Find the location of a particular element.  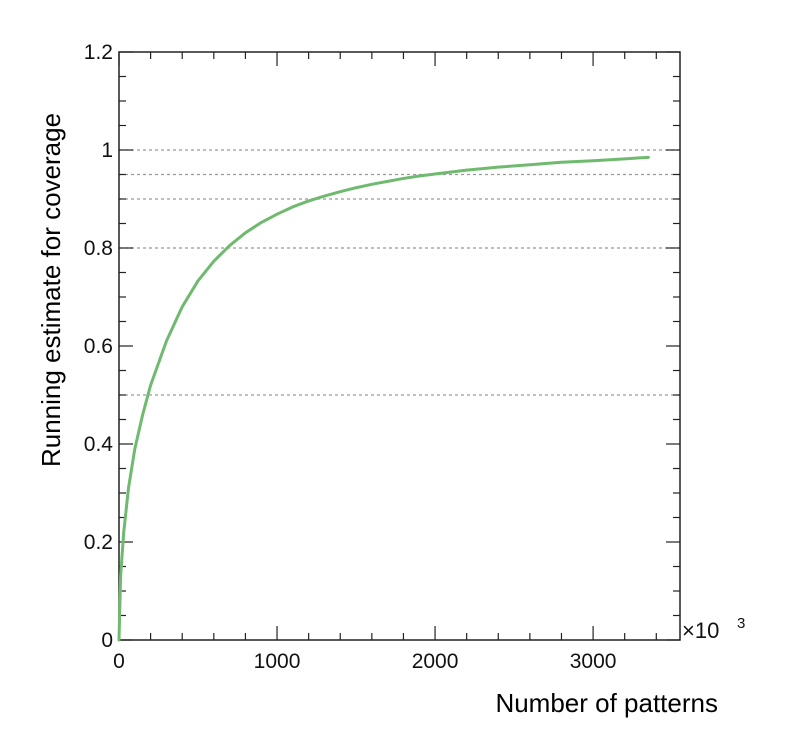

x-multiplier-label: ×10 is located at coordinates (700, 630).